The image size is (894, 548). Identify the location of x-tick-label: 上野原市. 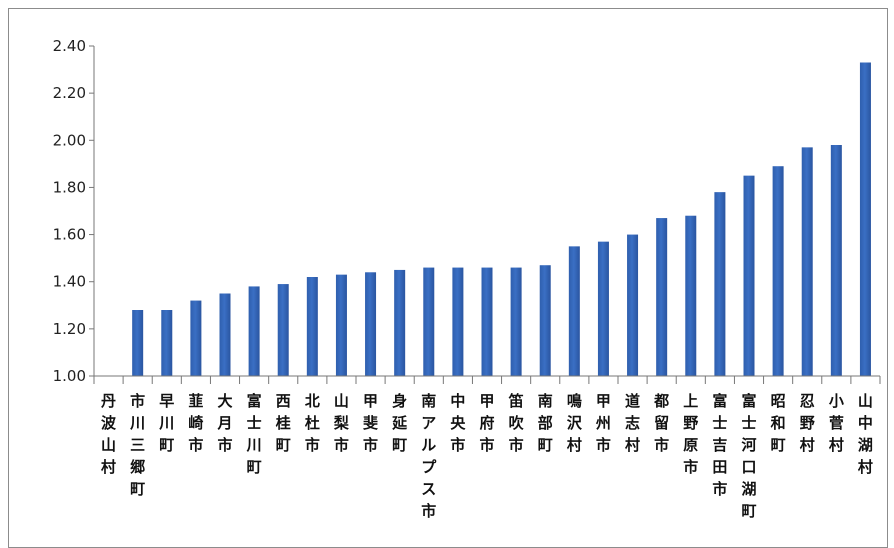
(690, 434).